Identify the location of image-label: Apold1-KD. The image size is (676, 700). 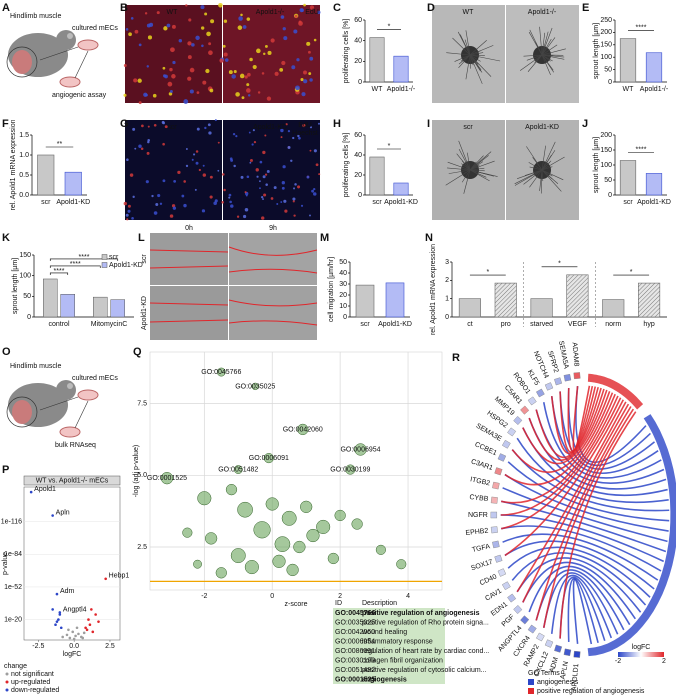
(144, 313).